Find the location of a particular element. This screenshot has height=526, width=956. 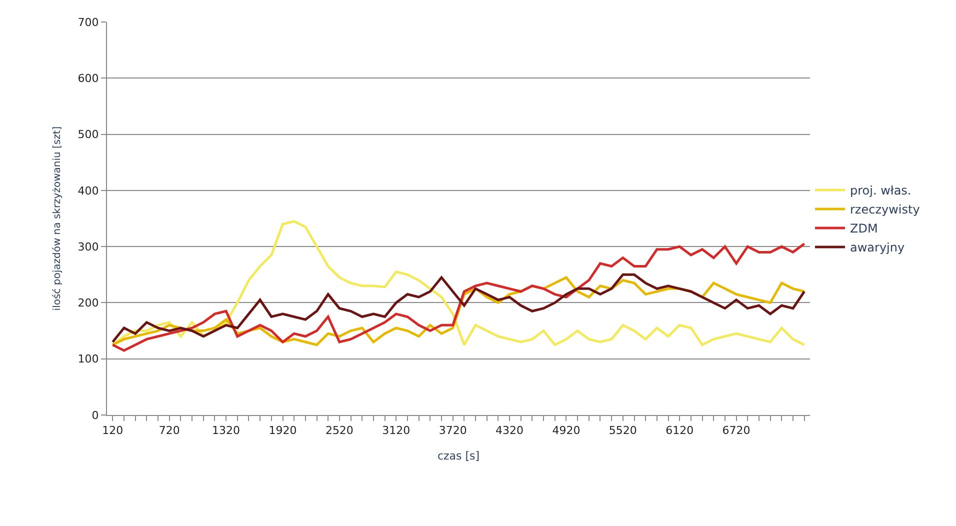

y-tick-label: 400 is located at coordinates (88, 191).